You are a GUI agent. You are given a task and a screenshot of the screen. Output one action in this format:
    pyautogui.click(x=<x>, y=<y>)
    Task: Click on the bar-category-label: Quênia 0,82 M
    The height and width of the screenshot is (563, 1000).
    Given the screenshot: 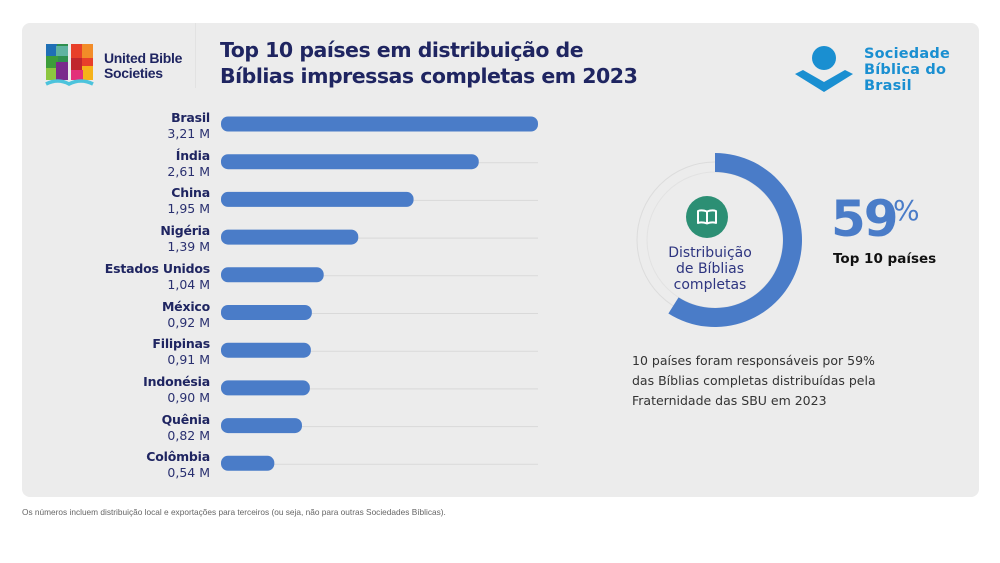 What is the action you would take?
    pyautogui.click(x=186, y=427)
    